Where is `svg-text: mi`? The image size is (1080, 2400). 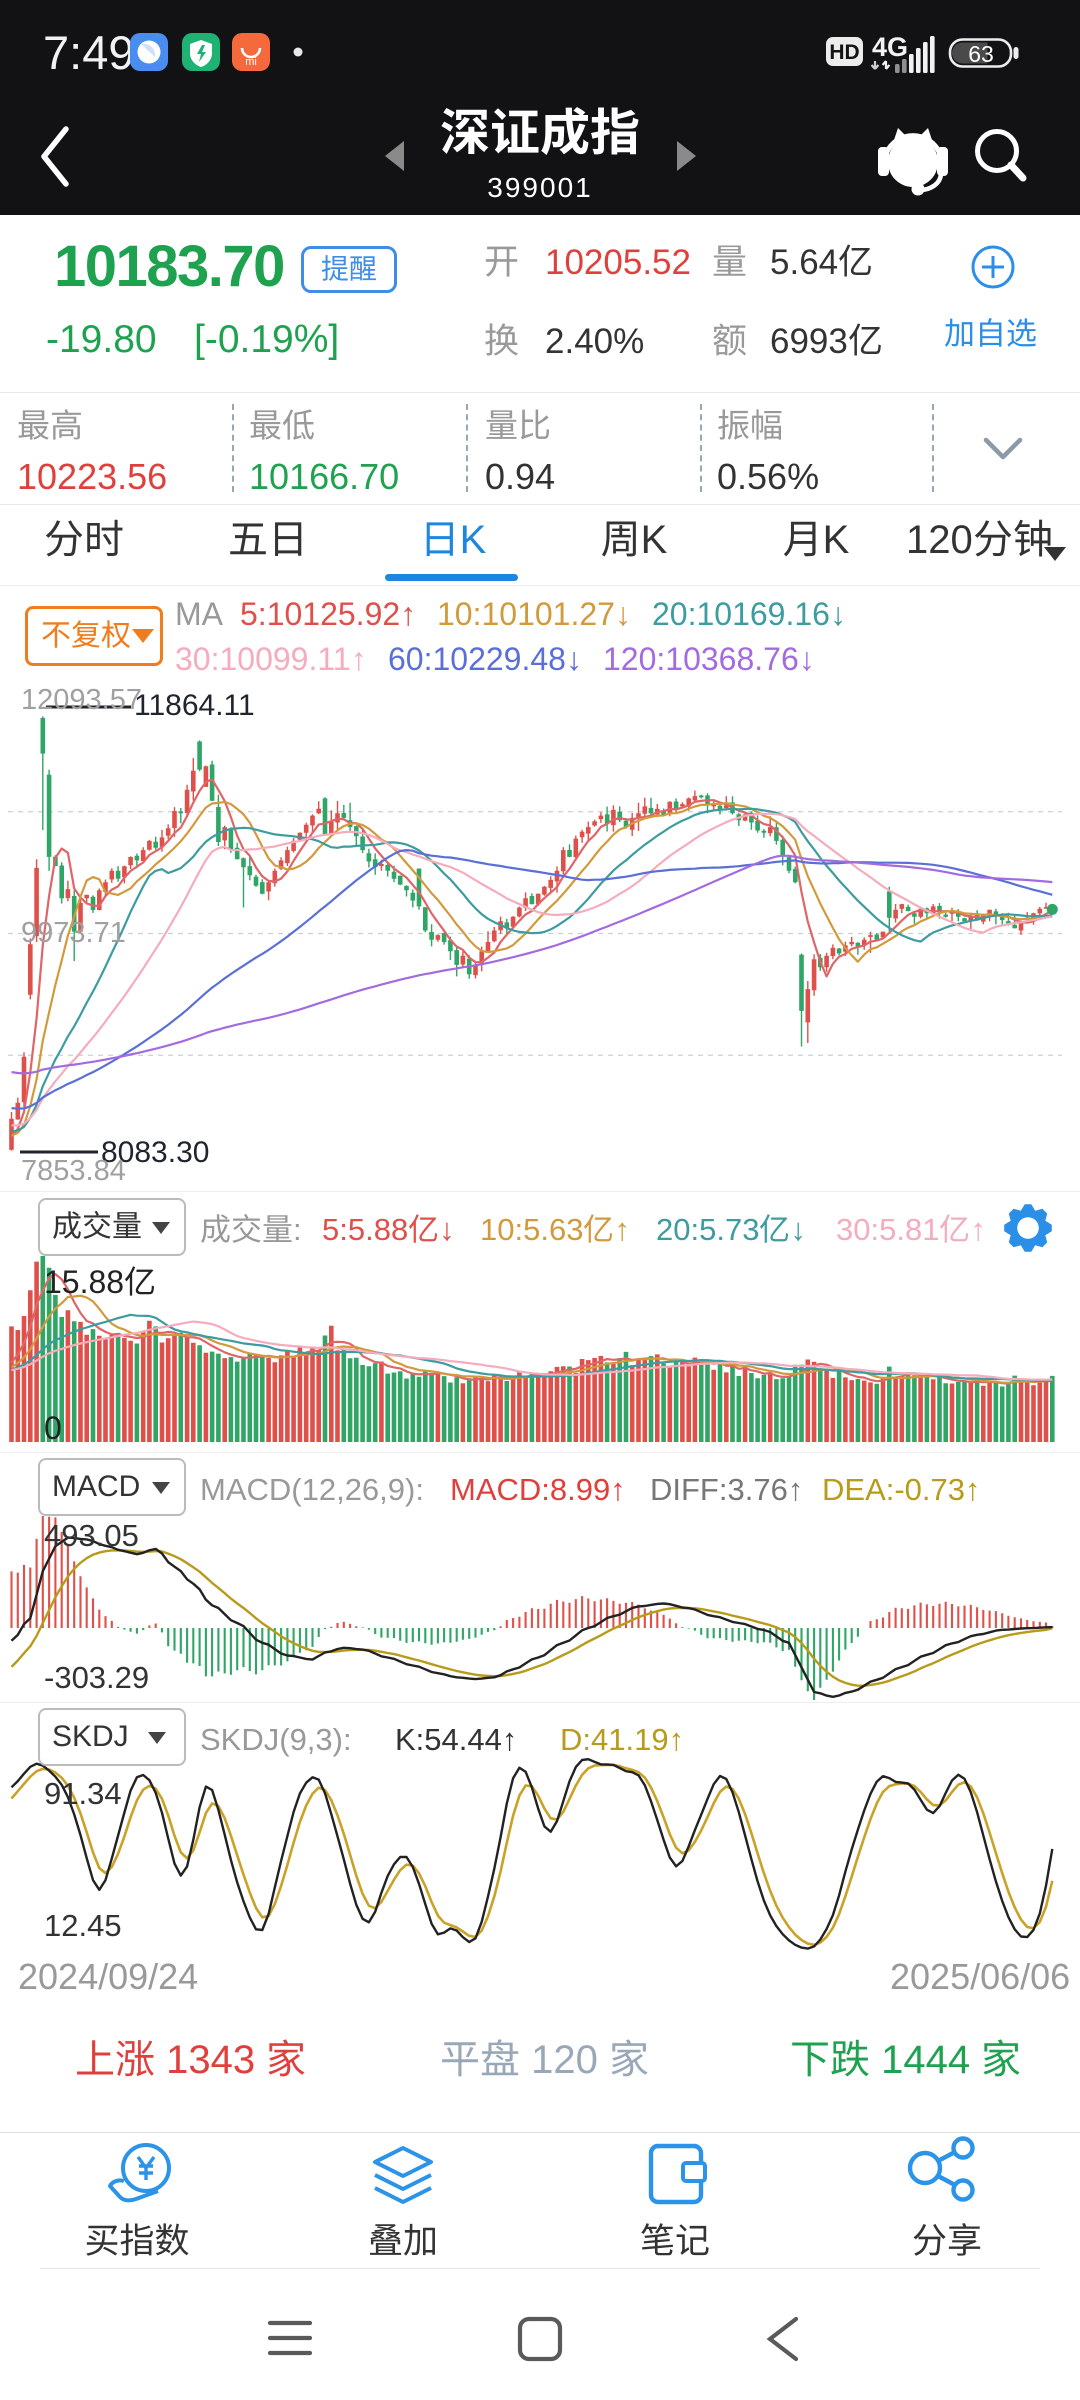
svg-text: mi is located at coordinates (251, 62).